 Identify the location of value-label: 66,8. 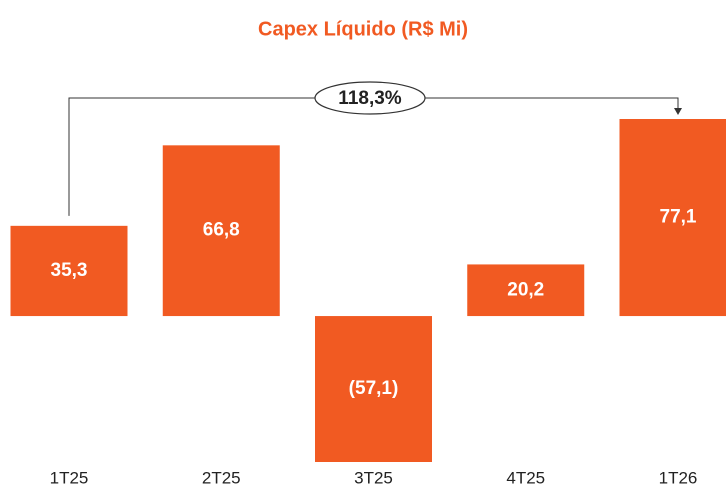
(221, 230).